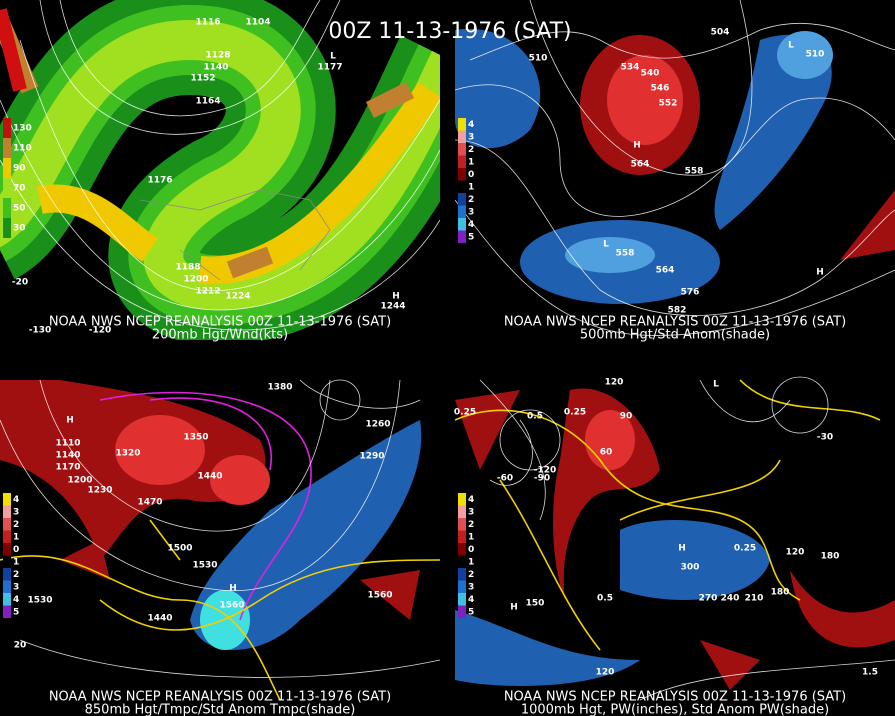 This screenshot has width=895, height=716. I want to click on contour-label: 1176, so click(159, 181).